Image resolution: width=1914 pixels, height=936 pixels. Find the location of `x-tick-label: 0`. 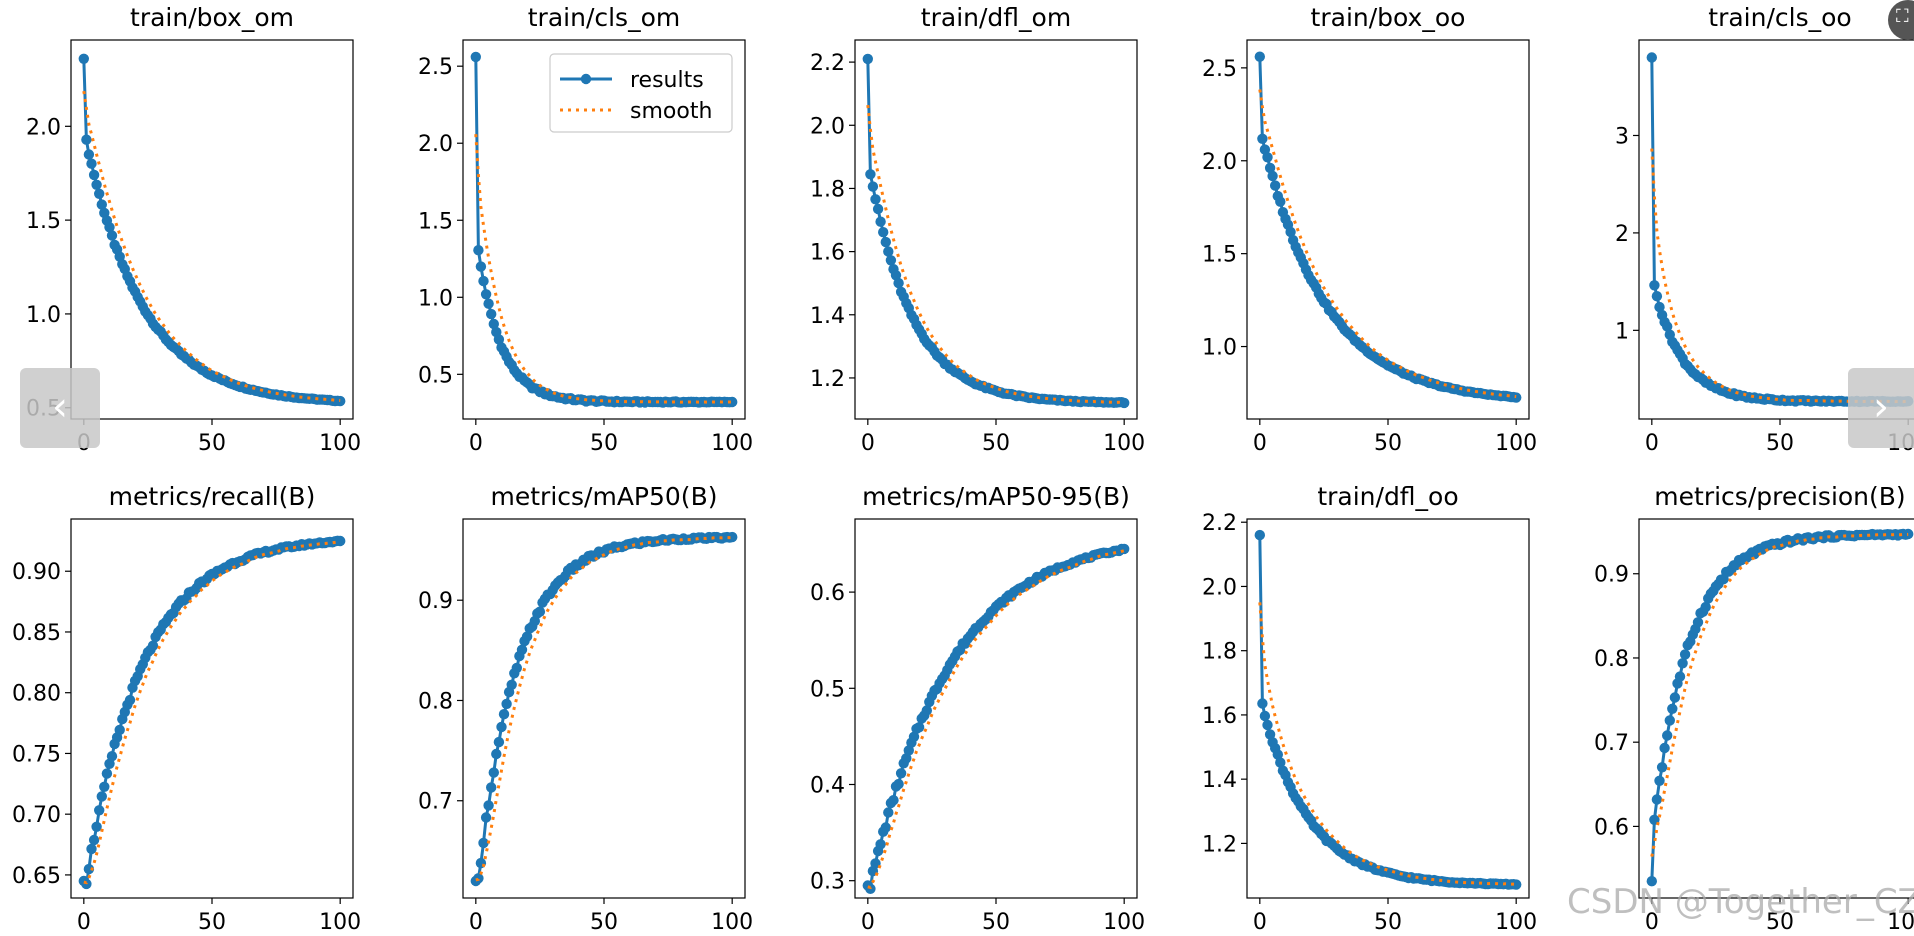

x-tick-label: 0 is located at coordinates (1260, 443).